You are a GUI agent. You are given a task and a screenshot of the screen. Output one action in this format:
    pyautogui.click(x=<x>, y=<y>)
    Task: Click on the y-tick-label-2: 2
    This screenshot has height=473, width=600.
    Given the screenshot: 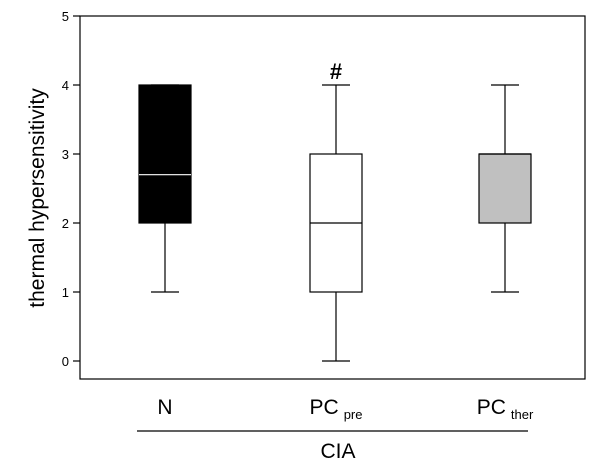 What is the action you would take?
    pyautogui.click(x=65, y=223)
    